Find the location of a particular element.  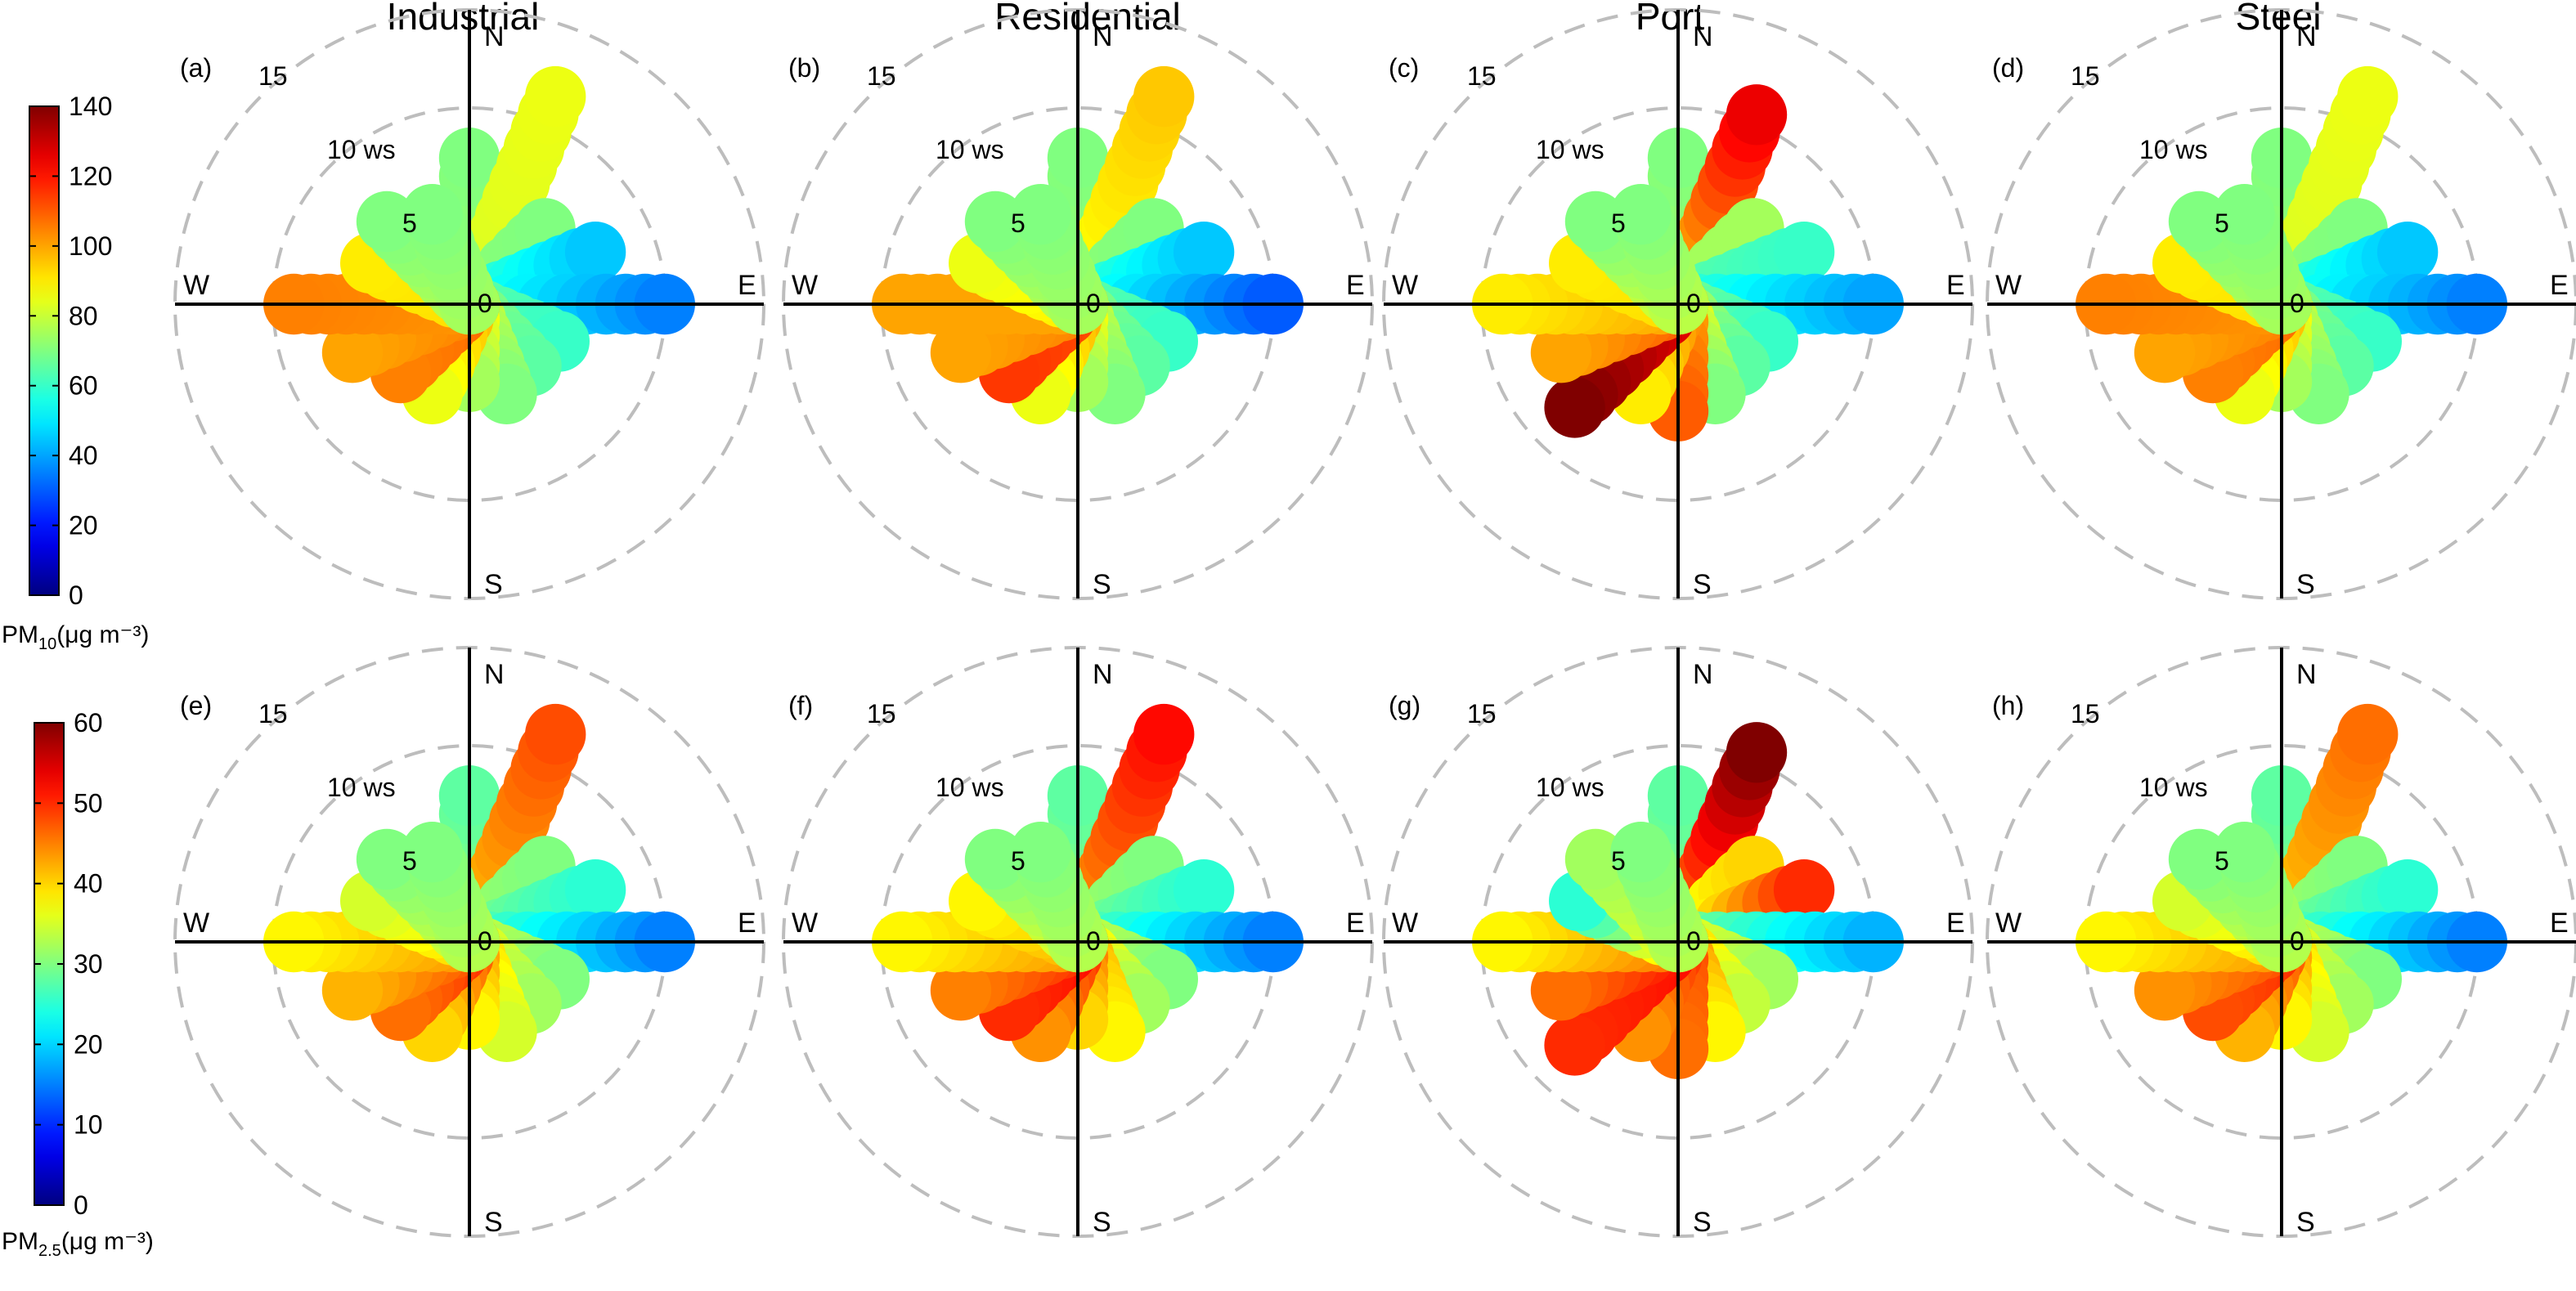

colorbar-pm25-label-unit: (μg m⁻³) is located at coordinates (108, 1241).